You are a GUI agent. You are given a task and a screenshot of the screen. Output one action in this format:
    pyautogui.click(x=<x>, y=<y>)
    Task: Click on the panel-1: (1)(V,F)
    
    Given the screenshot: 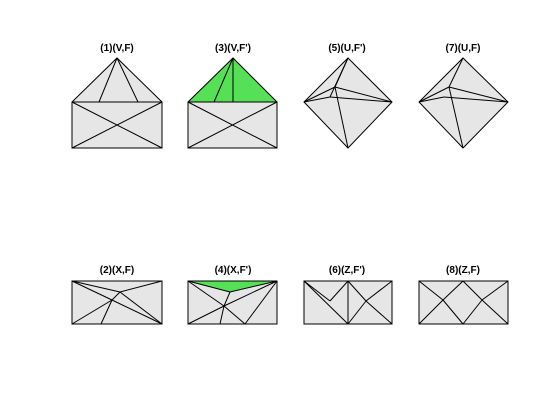 What is the action you would take?
    pyautogui.click(x=117, y=96)
    